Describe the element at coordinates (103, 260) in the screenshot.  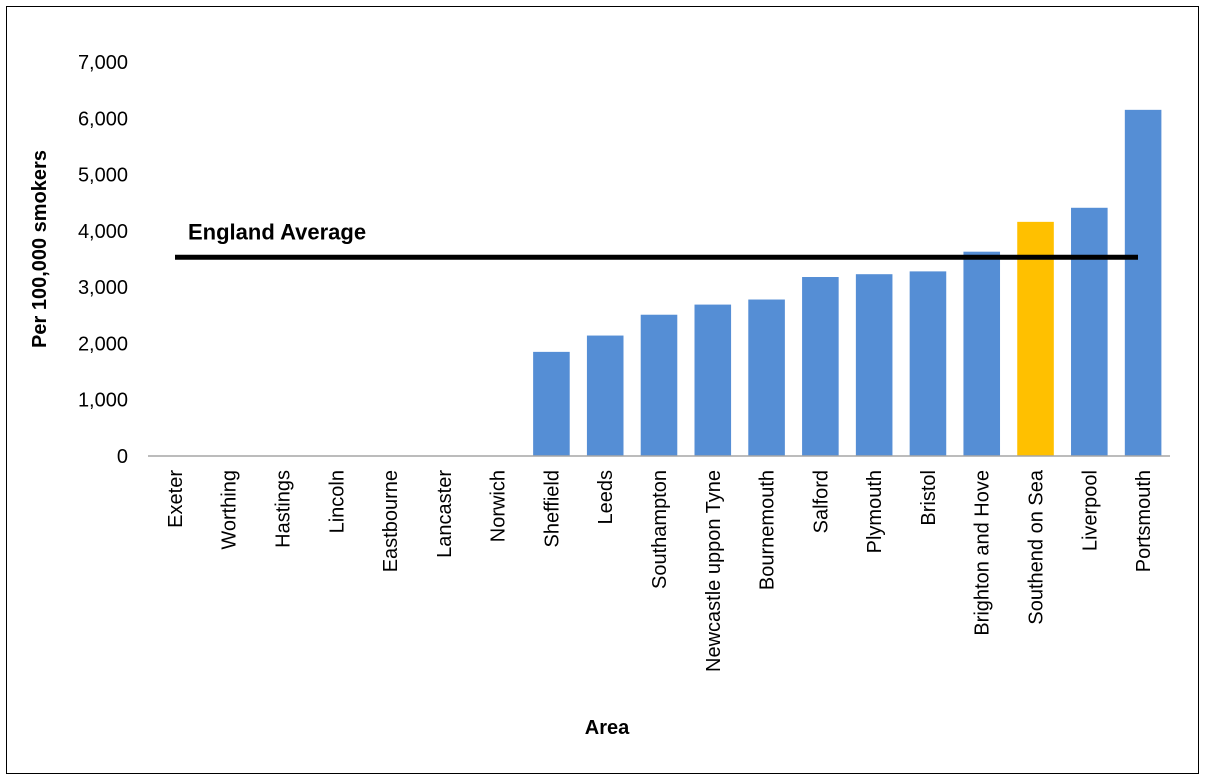
I see `y-axis-ticks: 0 1,000 2,000 3,000 4,000 5,000 6,000 7,000` at that location.